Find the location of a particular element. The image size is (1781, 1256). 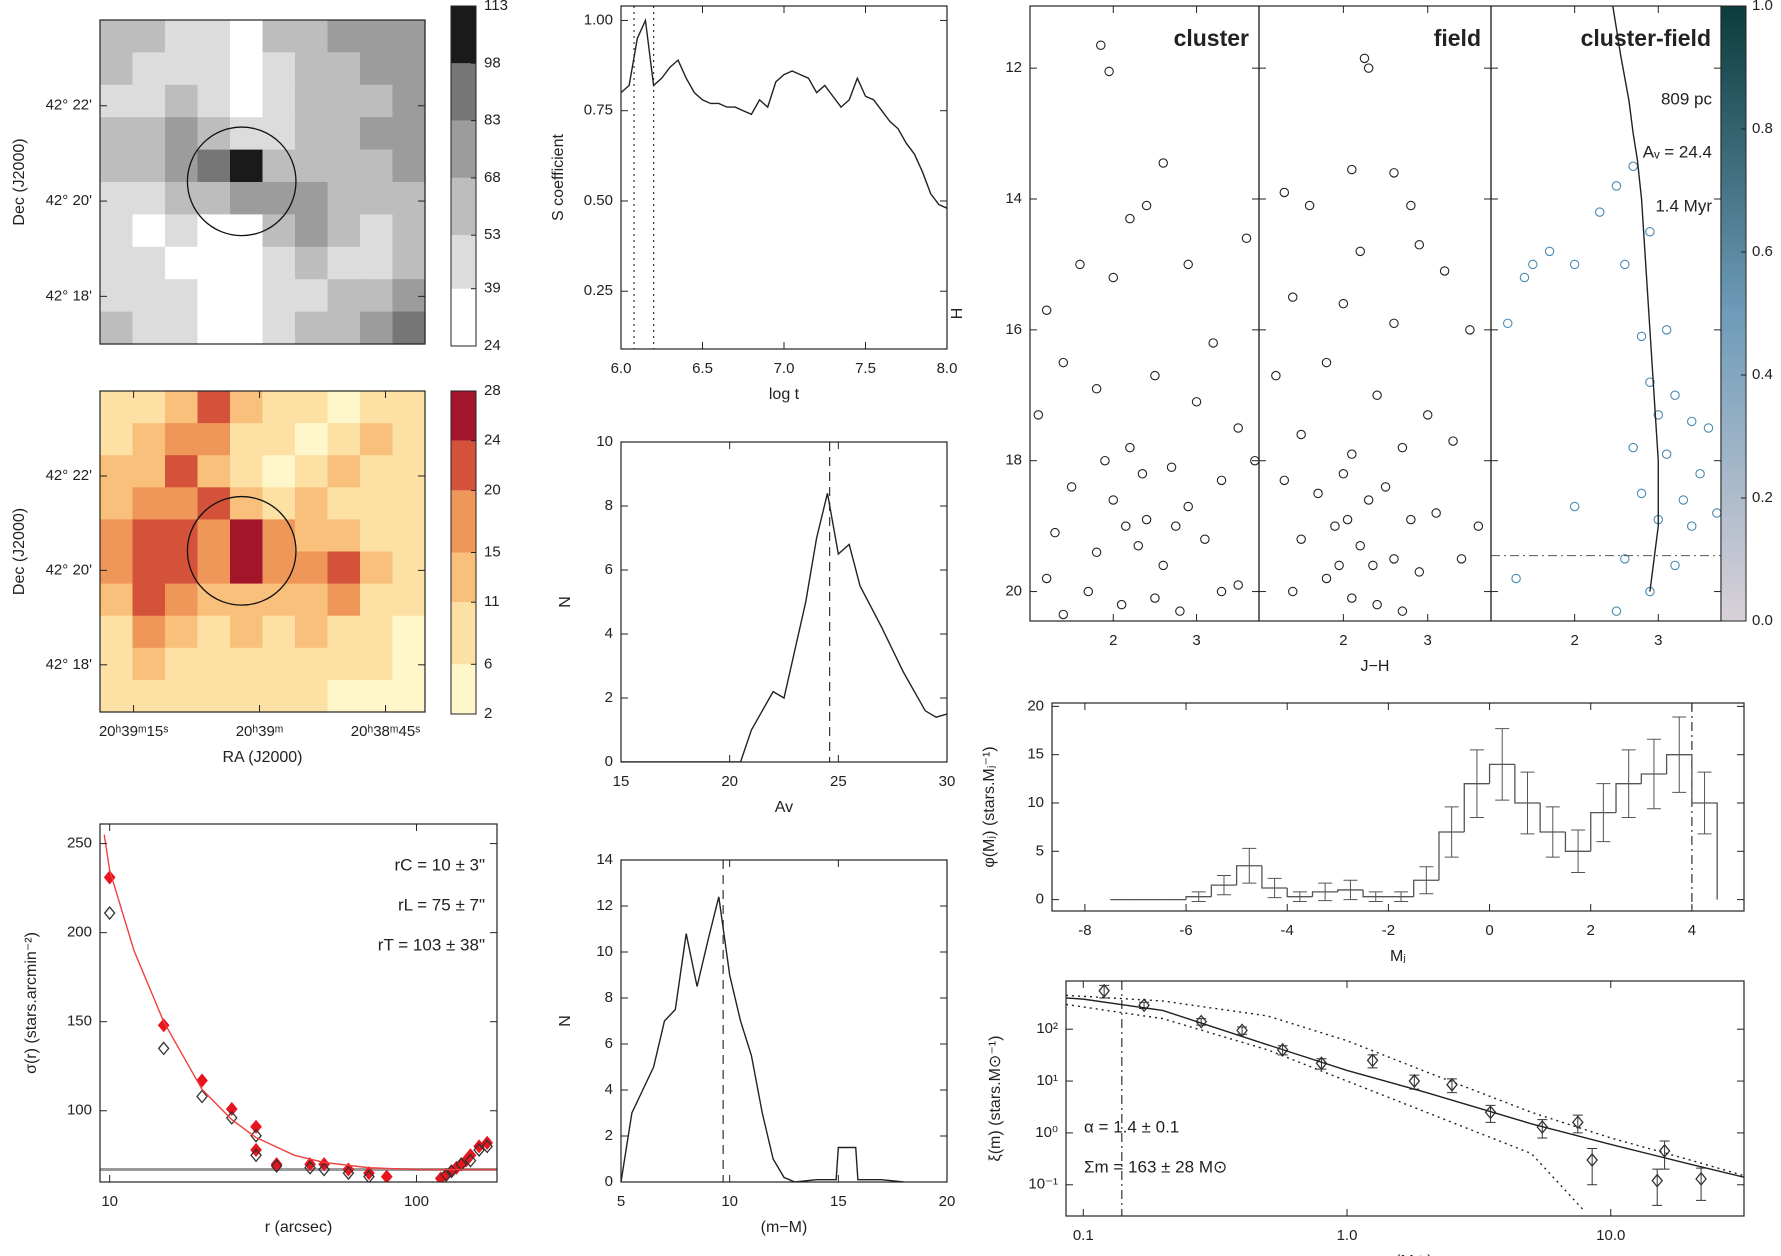

y-tick-label: 0.75 is located at coordinates (598, 110).